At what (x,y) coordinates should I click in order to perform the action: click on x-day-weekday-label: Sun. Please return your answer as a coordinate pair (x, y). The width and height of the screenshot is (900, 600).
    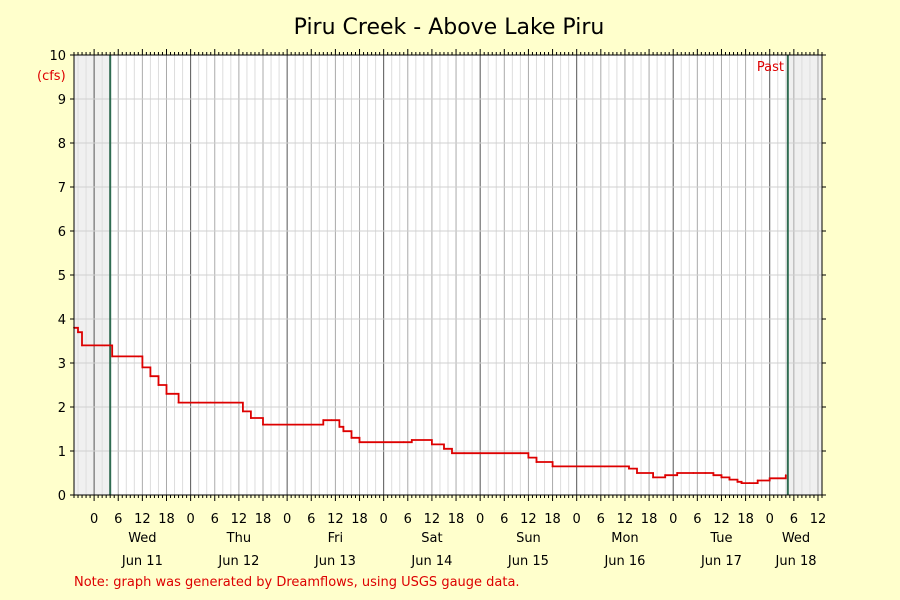
    Looking at the image, I should click on (528, 538).